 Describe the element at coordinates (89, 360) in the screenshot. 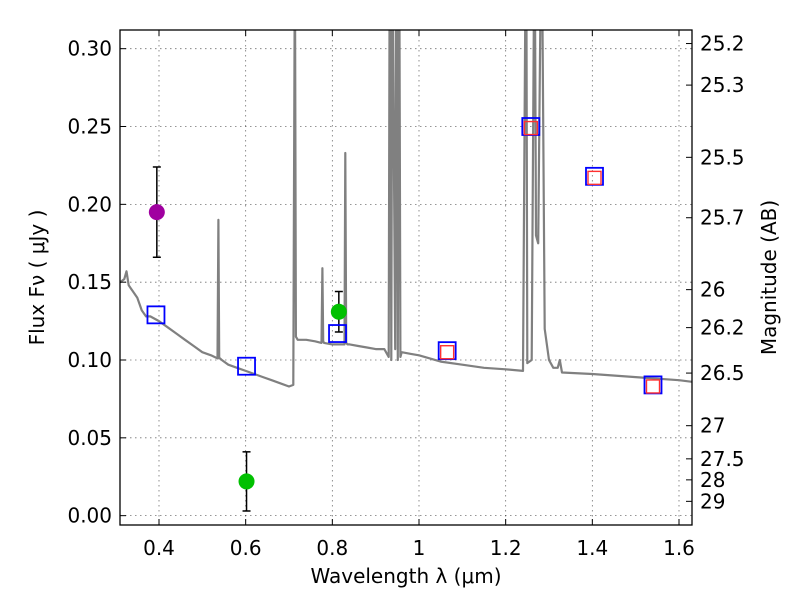

I see `y-tick-label: 0.10` at that location.